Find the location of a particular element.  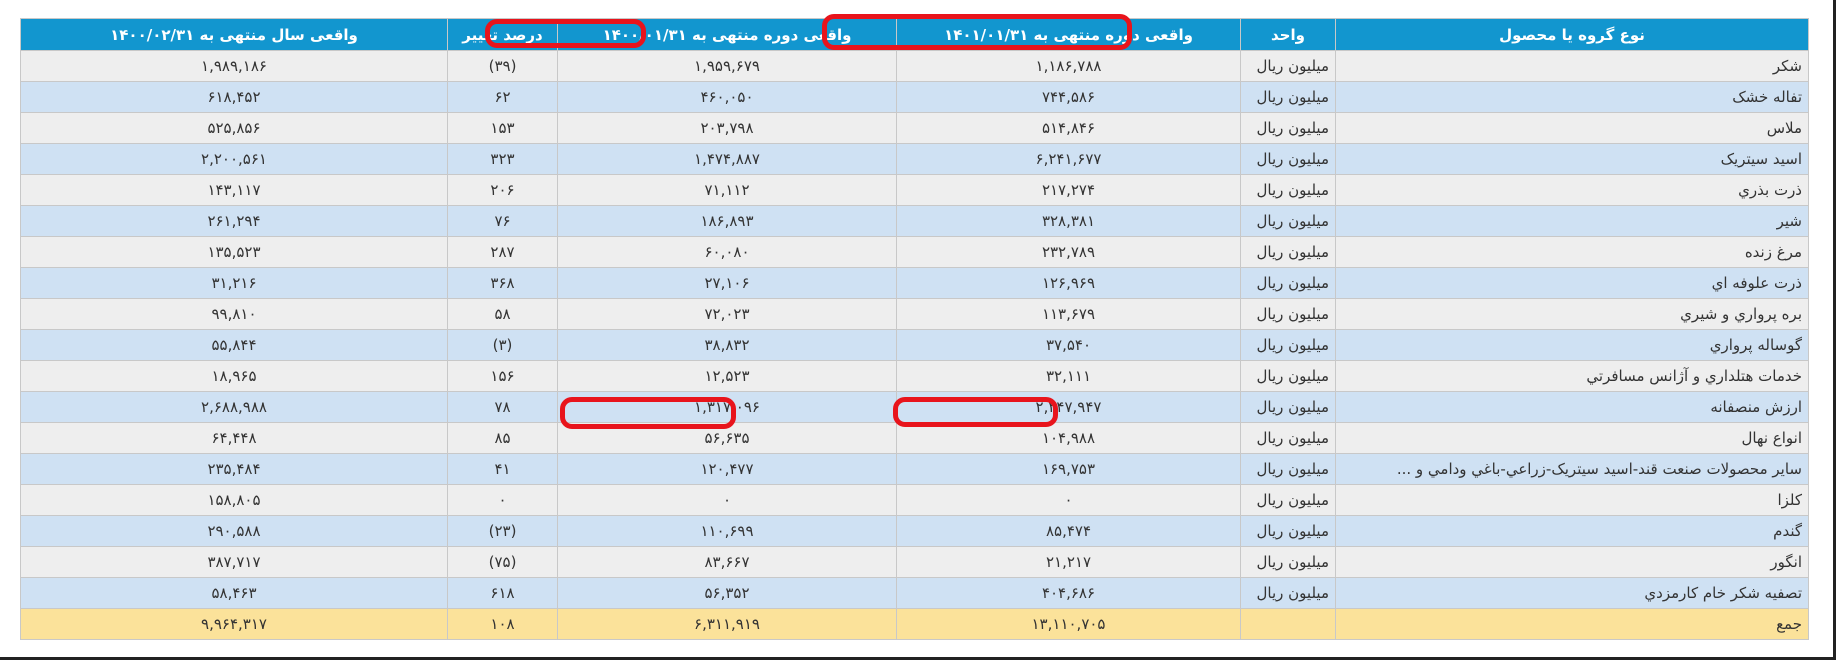

cell-year: ۱۸,۹۶۵ is located at coordinates (234, 376).